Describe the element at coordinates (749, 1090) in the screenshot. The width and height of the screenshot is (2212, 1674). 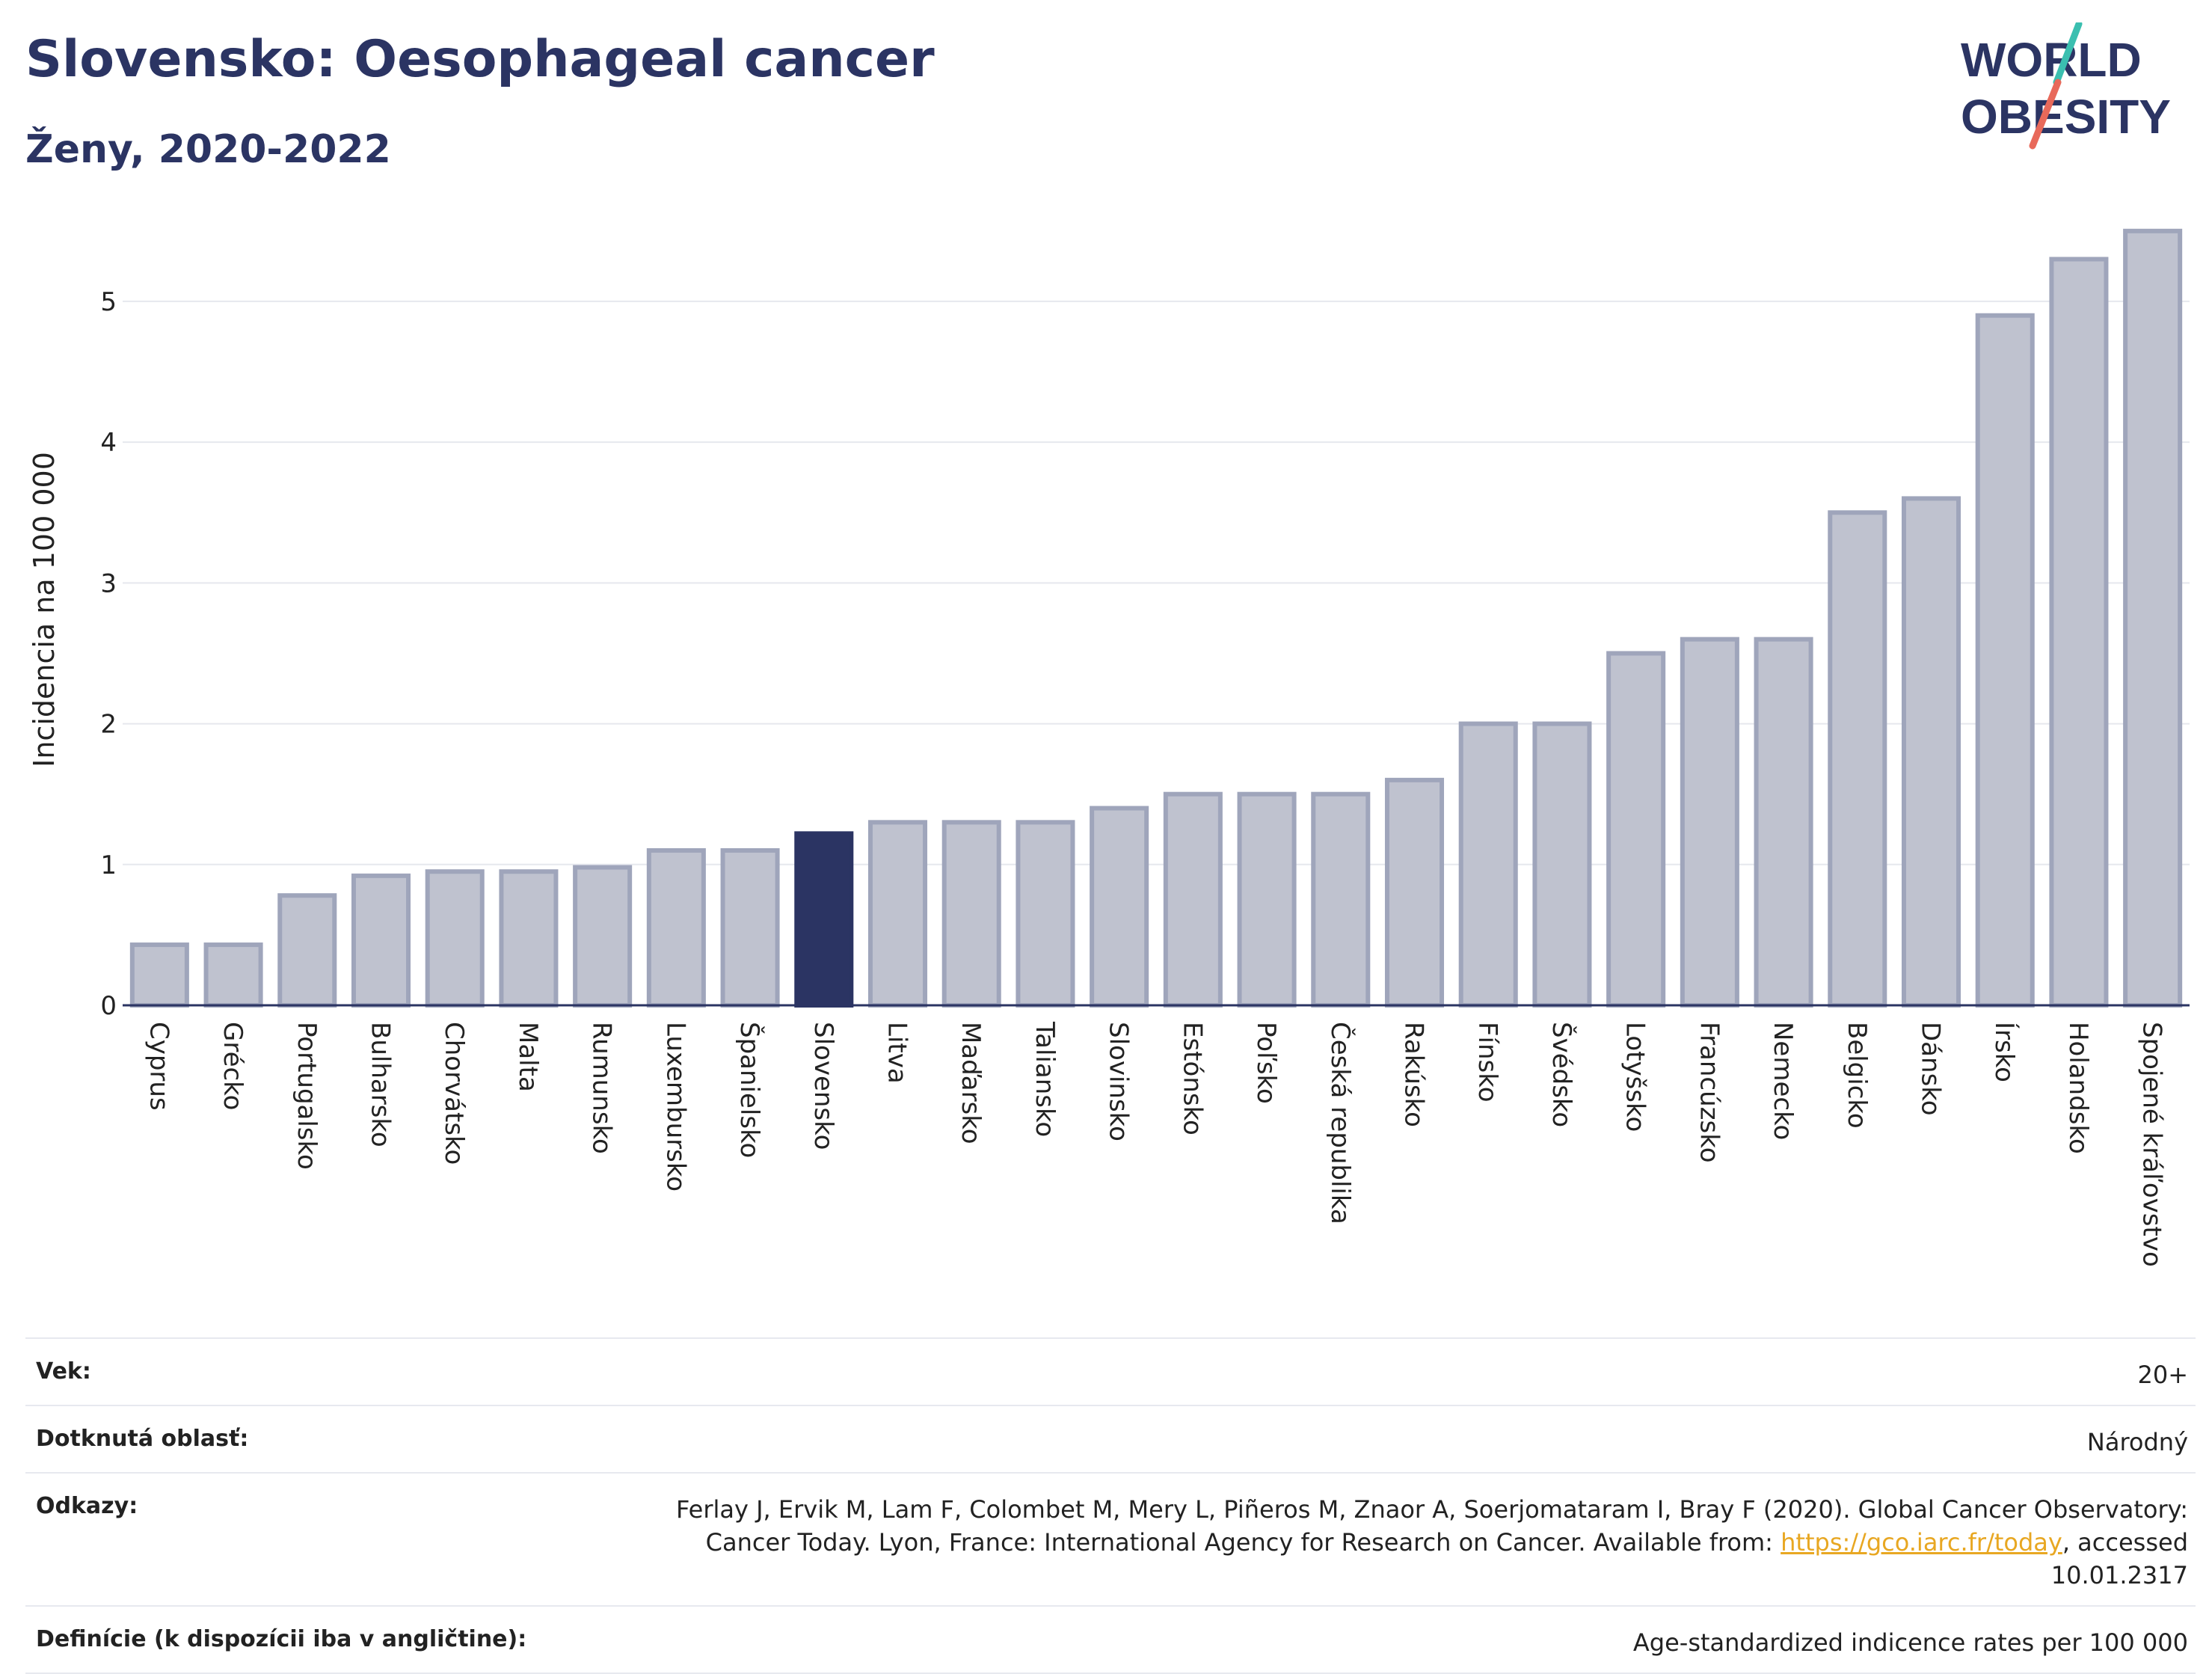
I see `x-tick-label: Španielsko` at that location.